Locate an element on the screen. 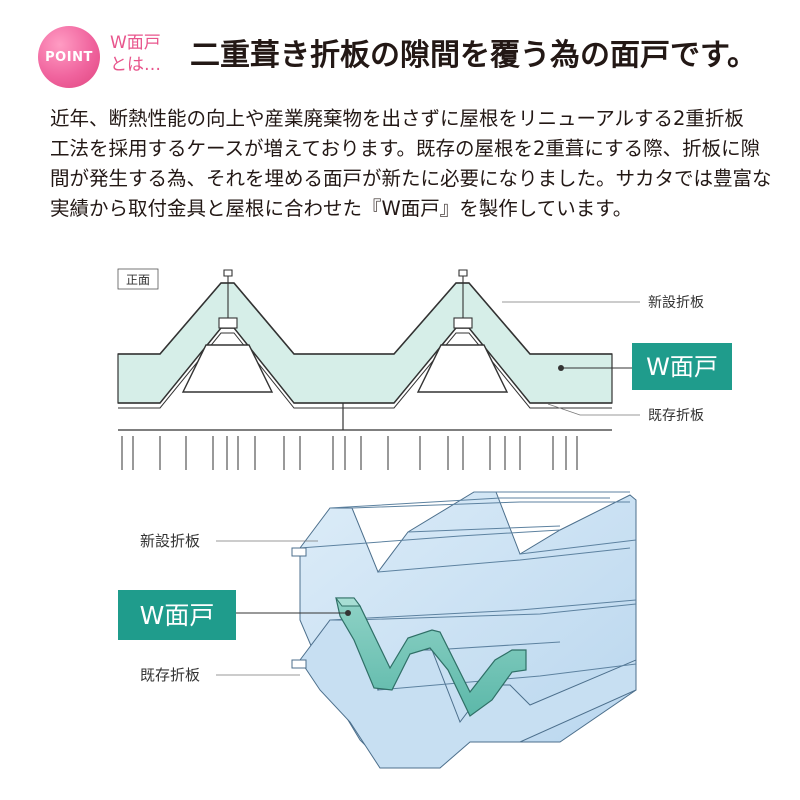  existing-panel-ridges is located at coordinates (483, 645).